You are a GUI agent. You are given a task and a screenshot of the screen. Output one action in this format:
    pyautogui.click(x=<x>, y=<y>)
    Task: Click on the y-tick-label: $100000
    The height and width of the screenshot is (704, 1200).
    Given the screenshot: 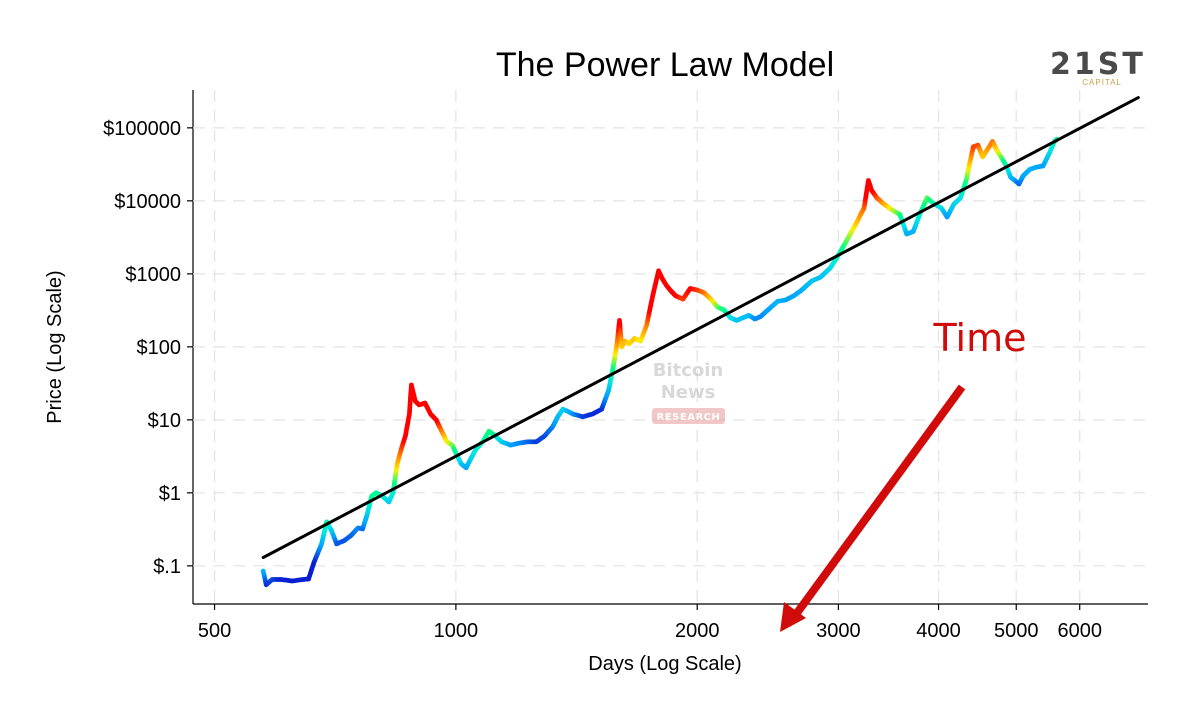 What is the action you would take?
    pyautogui.click(x=142, y=129)
    